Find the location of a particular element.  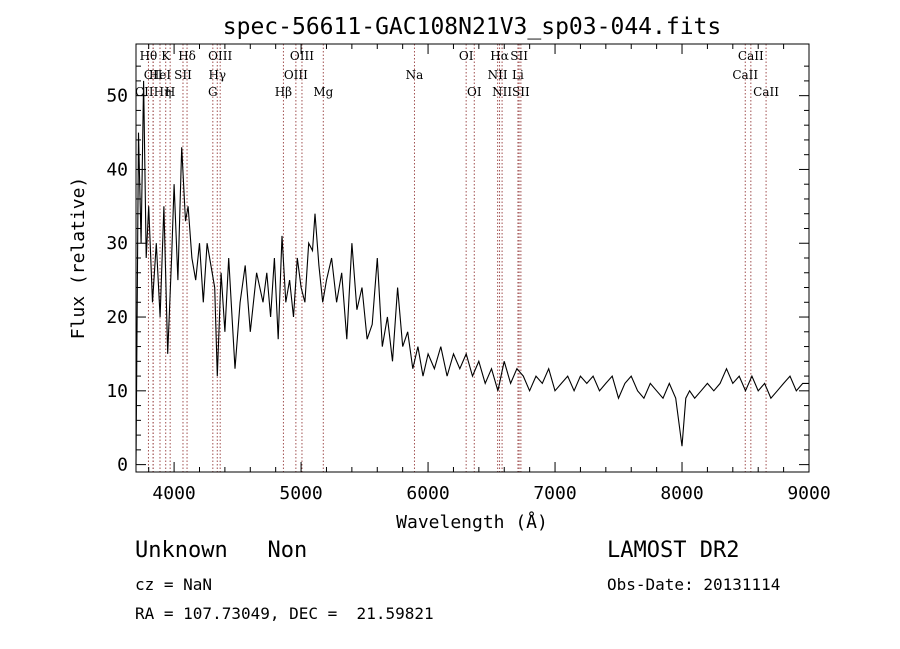

line-label: HeI is located at coordinates (160, 75).